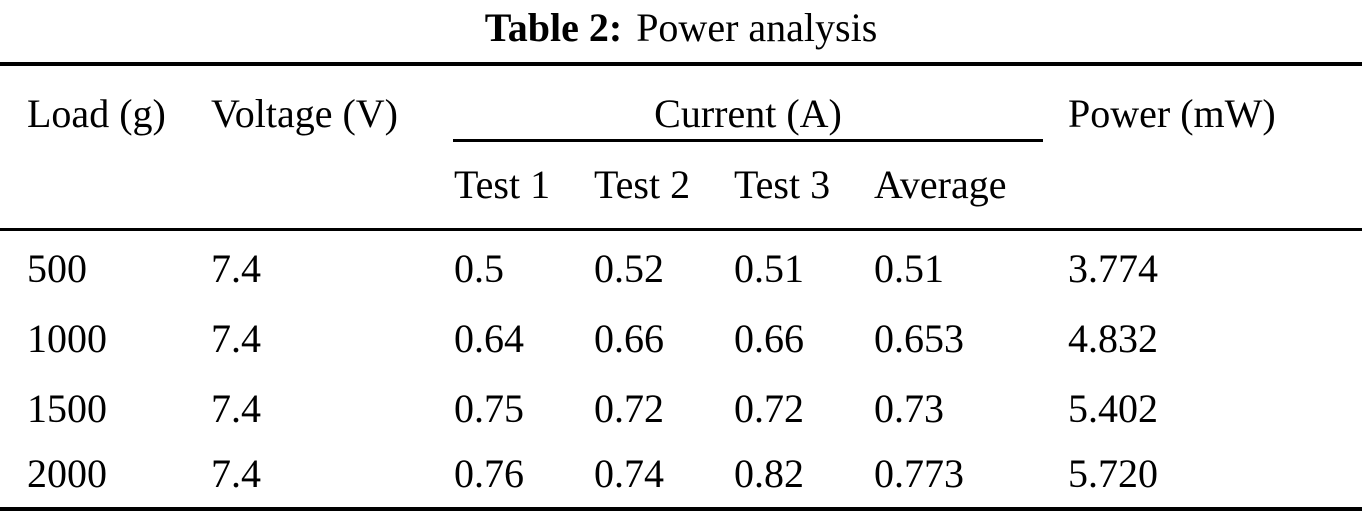 This screenshot has width=1362, height=517. Describe the element at coordinates (1113, 473) in the screenshot. I see `cell-power: 5.720` at that location.